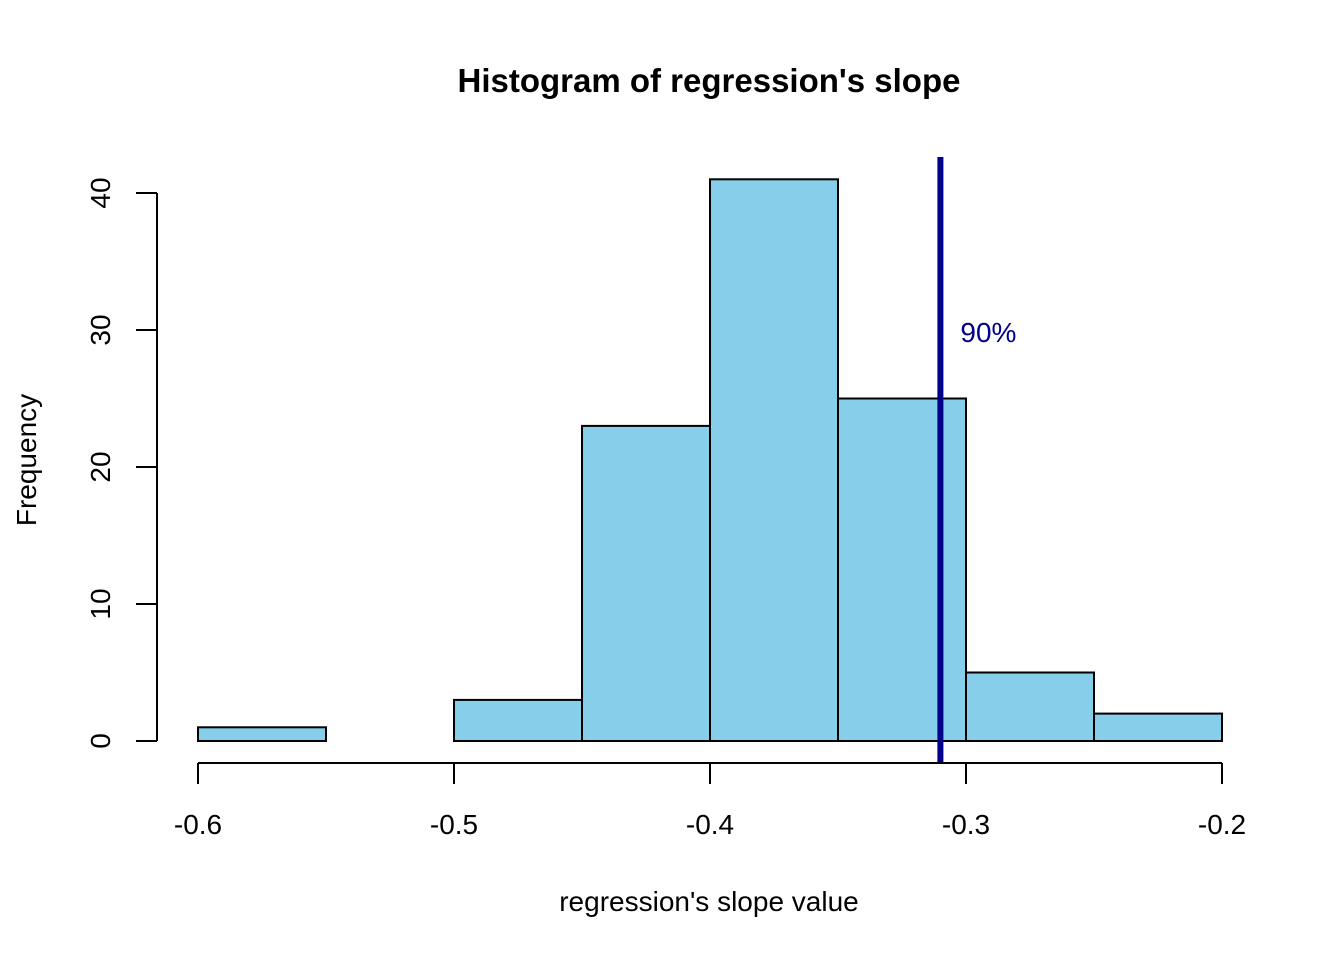 This screenshot has width=1344, height=960. I want to click on y-axis-label: Frequency, so click(26, 460).